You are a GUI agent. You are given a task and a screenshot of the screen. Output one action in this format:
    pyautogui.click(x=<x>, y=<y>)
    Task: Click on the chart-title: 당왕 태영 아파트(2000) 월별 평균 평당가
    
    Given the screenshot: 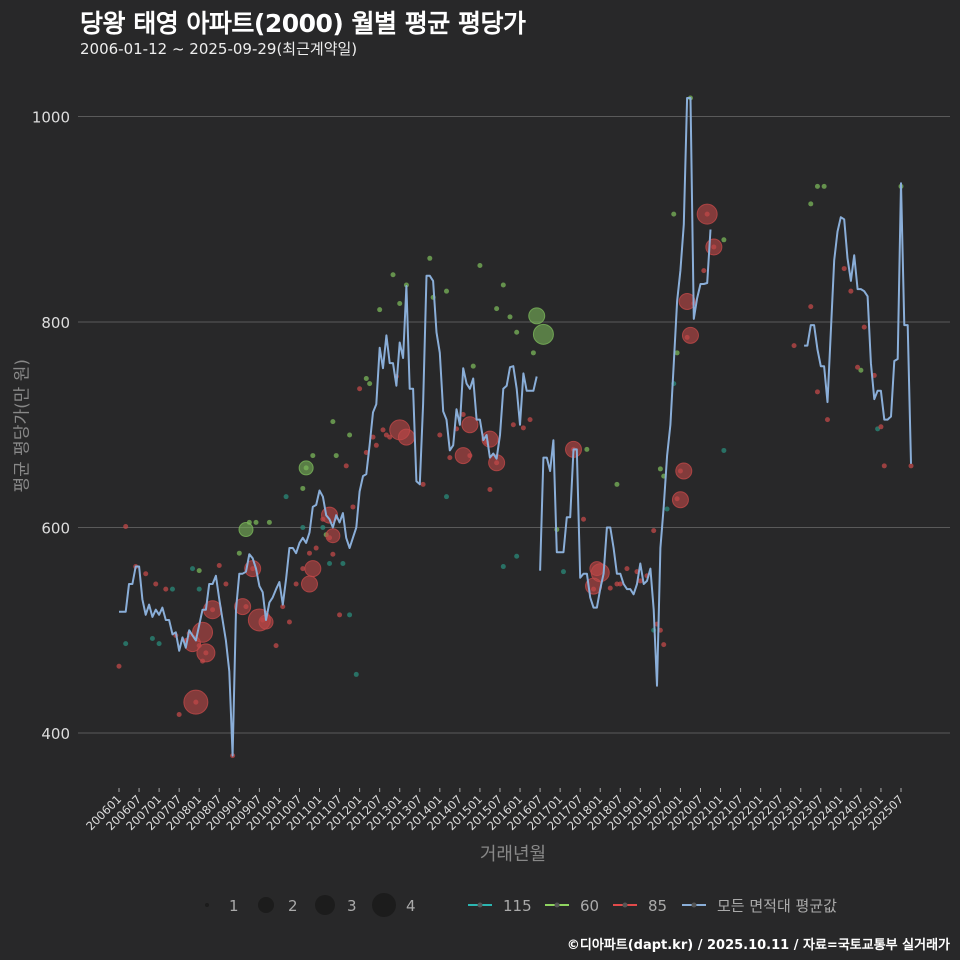 What is the action you would take?
    pyautogui.click(x=303, y=23)
    